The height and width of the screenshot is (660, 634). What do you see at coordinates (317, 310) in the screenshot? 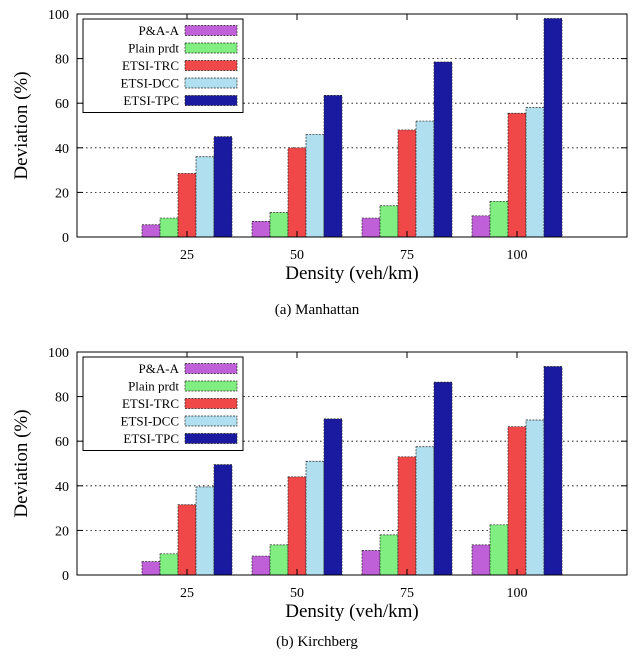
I see `caption-manhattan: (a) Manhattan` at bounding box center [317, 310].